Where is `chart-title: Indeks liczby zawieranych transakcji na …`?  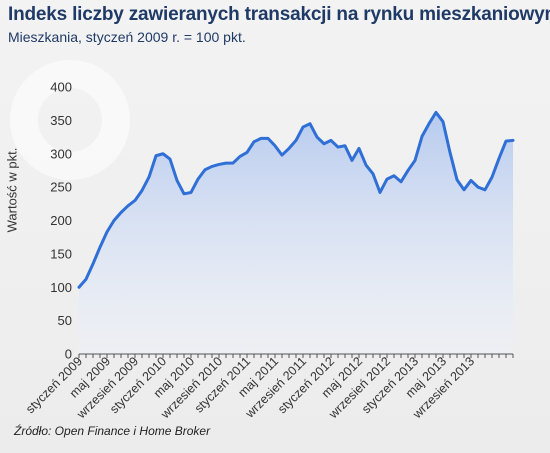 chart-title: Indeks liczby zawieranych transakcji na … is located at coordinates (279, 14).